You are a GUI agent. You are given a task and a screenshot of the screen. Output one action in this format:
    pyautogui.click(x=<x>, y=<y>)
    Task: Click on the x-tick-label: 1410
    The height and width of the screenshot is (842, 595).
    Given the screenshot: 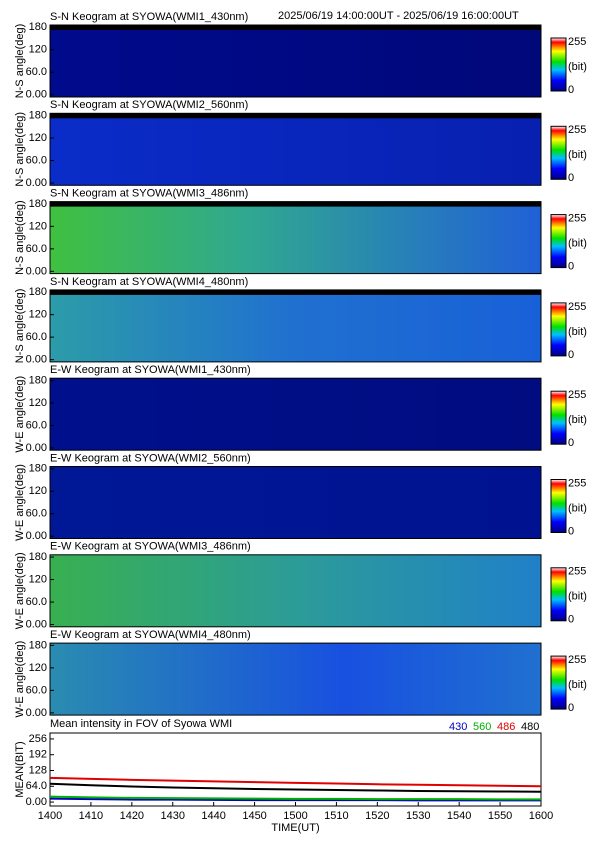 What is the action you would take?
    pyautogui.click(x=91, y=816)
    